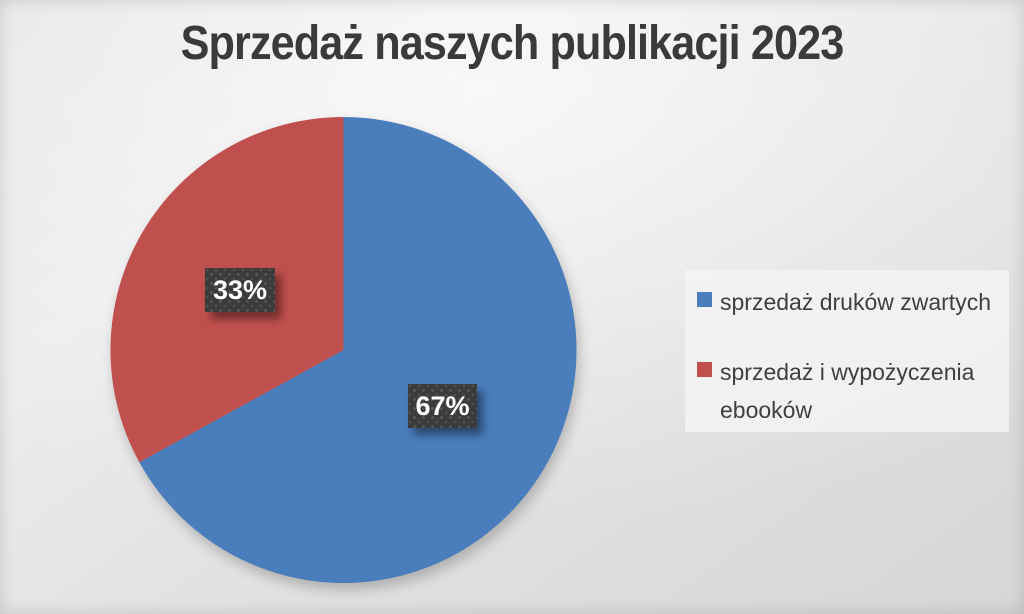 The width and height of the screenshot is (1024, 614). What do you see at coordinates (442, 406) in the screenshot?
I see `data-label-print: 67%` at bounding box center [442, 406].